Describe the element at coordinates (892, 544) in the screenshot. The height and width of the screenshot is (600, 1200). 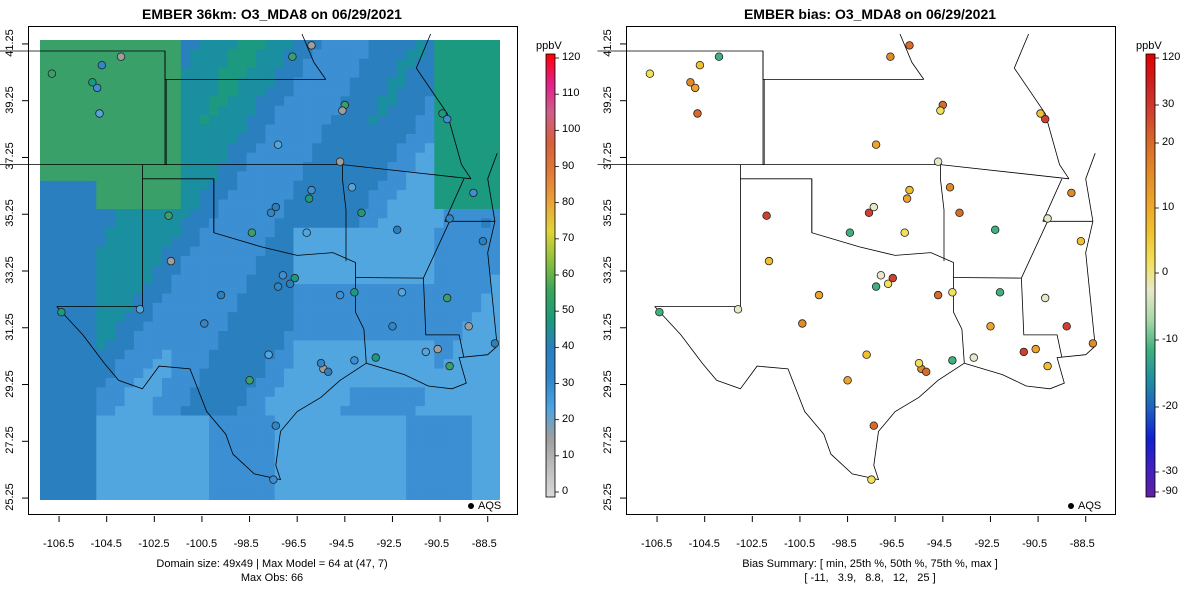
I see `right-x-tick-label: -96.5` at that location.